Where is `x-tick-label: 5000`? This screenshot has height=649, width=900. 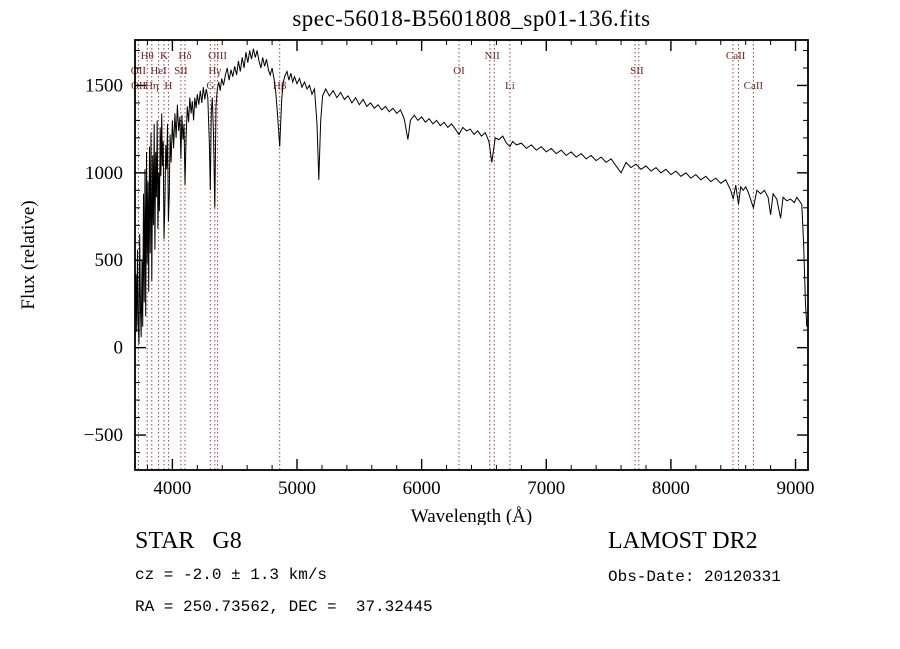 x-tick-label: 5000 is located at coordinates (297, 488).